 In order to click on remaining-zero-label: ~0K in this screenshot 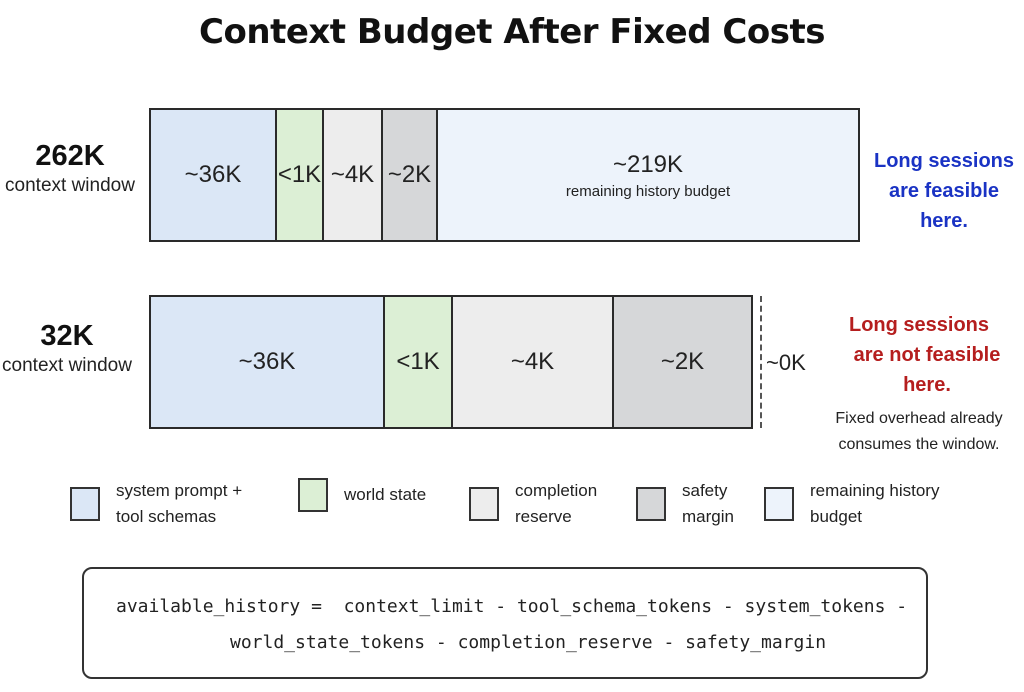, I will do `click(786, 362)`.